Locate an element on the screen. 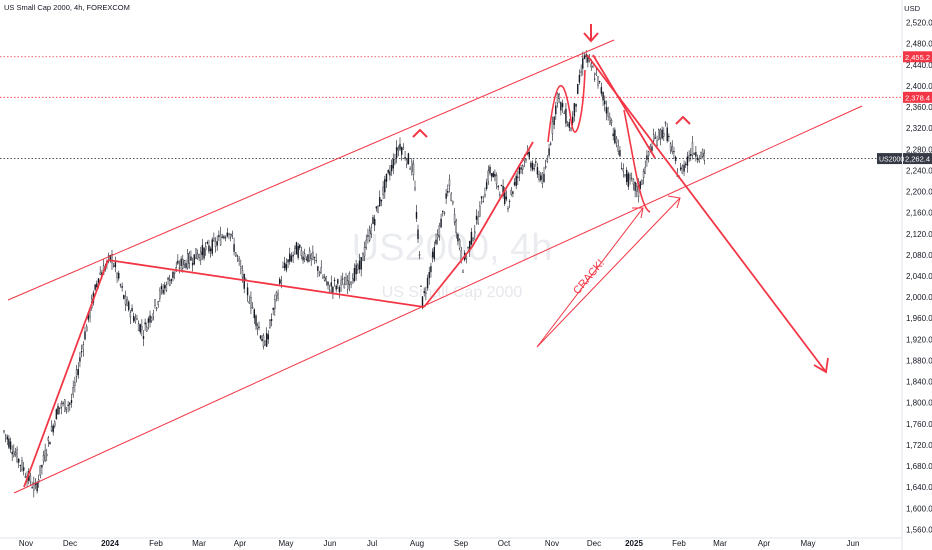 This screenshot has width=932, height=550. y-tick-label: 1,880.0 is located at coordinates (919, 360).